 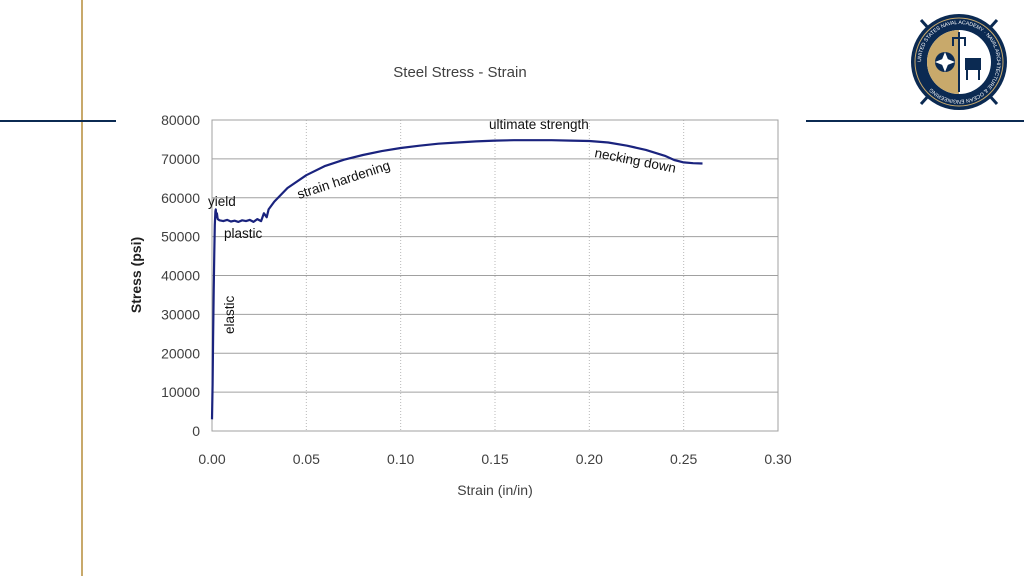 I want to click on gold-vertical-rule, so click(x=82, y=288).